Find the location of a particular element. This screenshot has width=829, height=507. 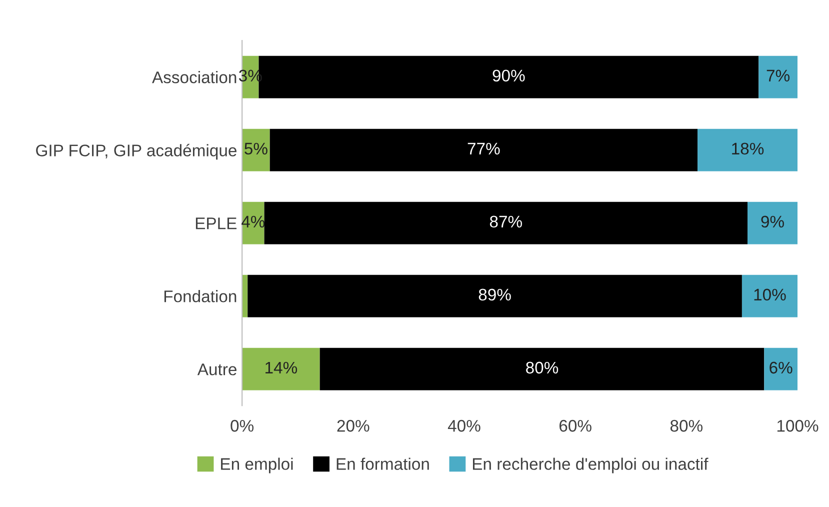

x-tick-label: 20% is located at coordinates (353, 426).